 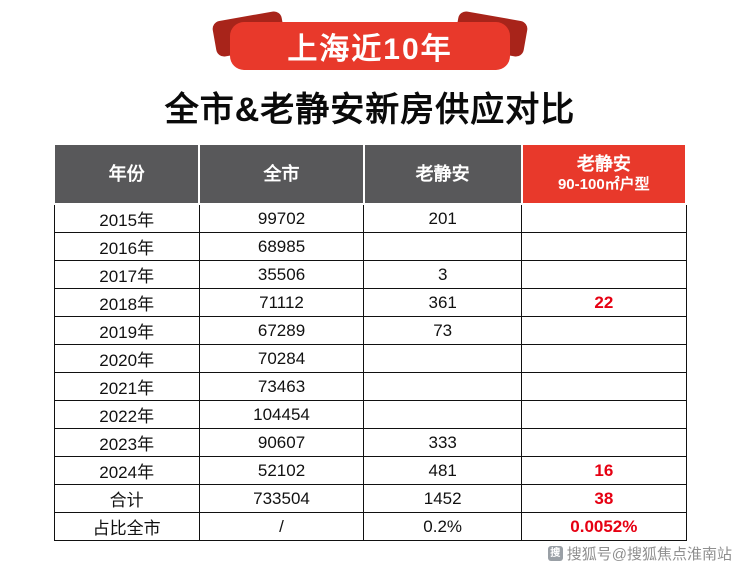 I want to click on col-header-type90: 老静安 90-100㎡户型, so click(x=604, y=174).